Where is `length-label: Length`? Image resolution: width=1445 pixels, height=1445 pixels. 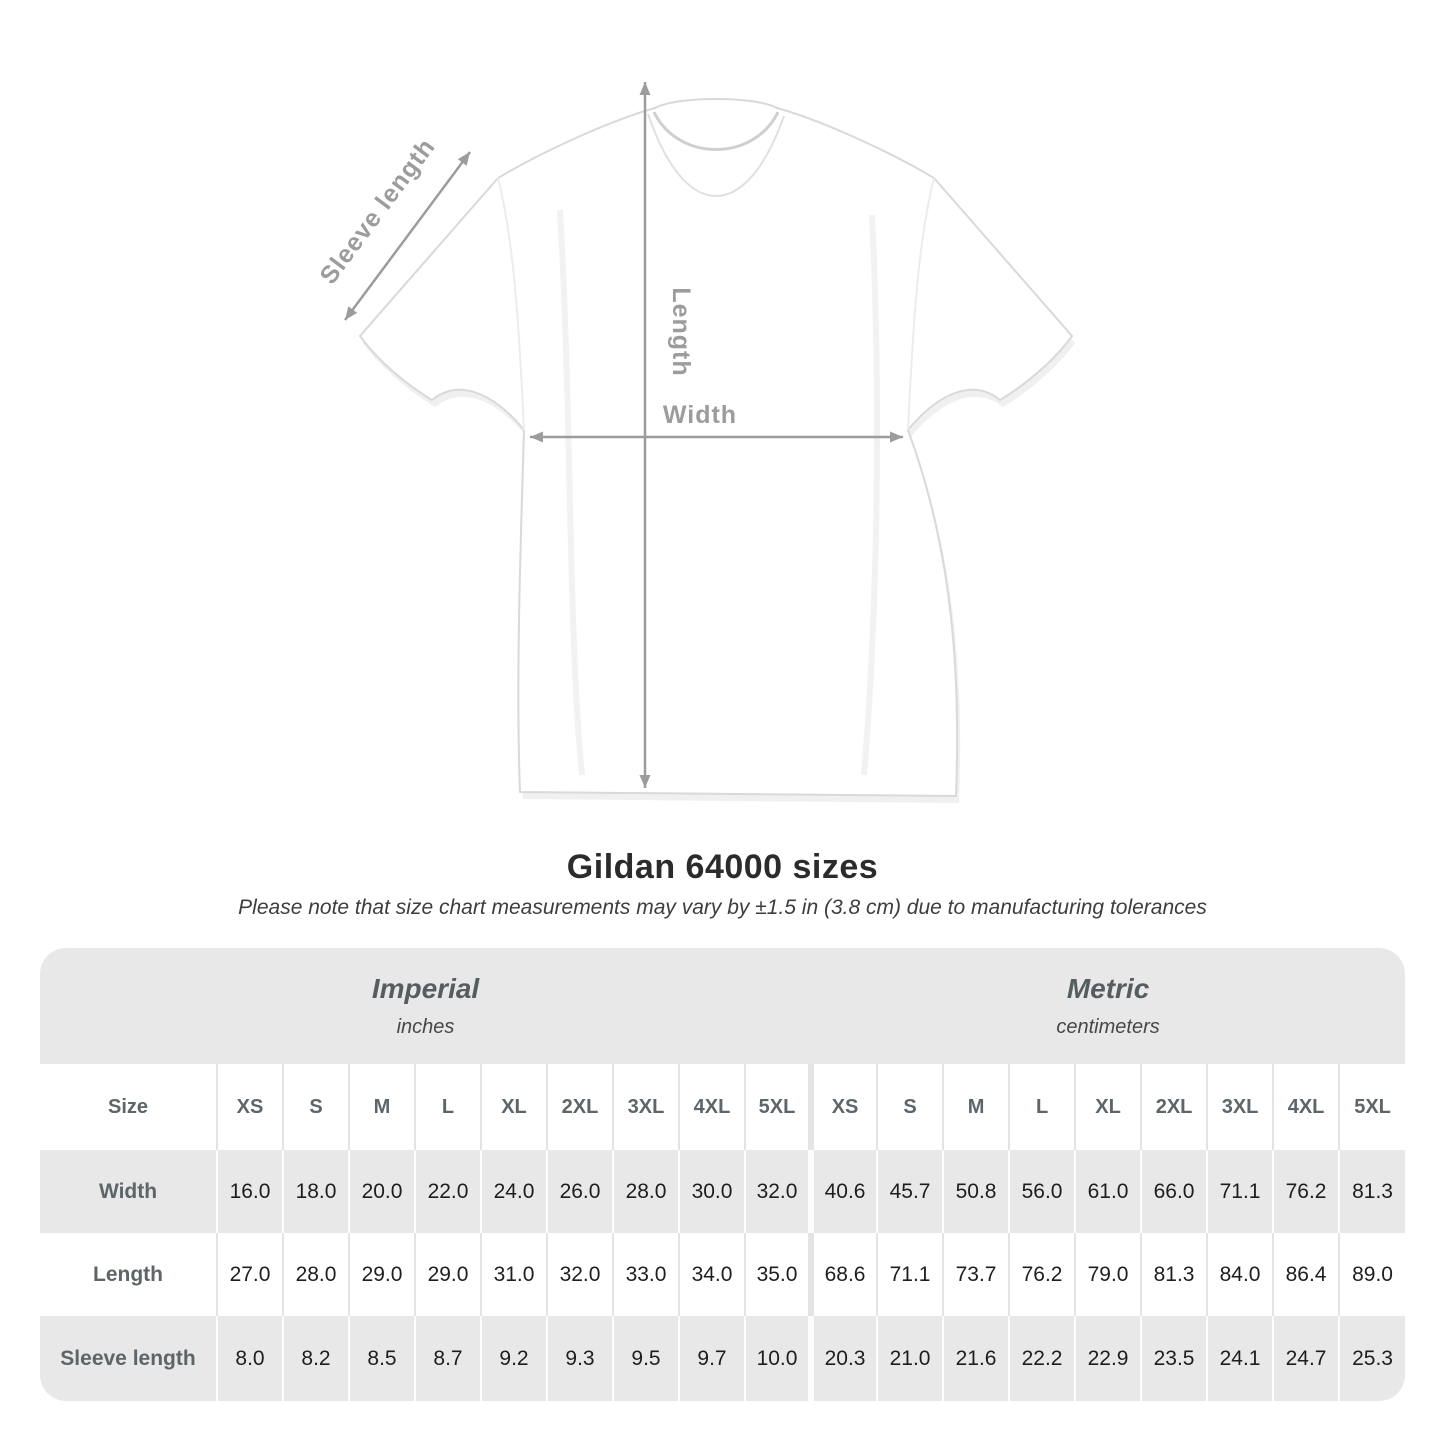
length-label: Length is located at coordinates (681, 331).